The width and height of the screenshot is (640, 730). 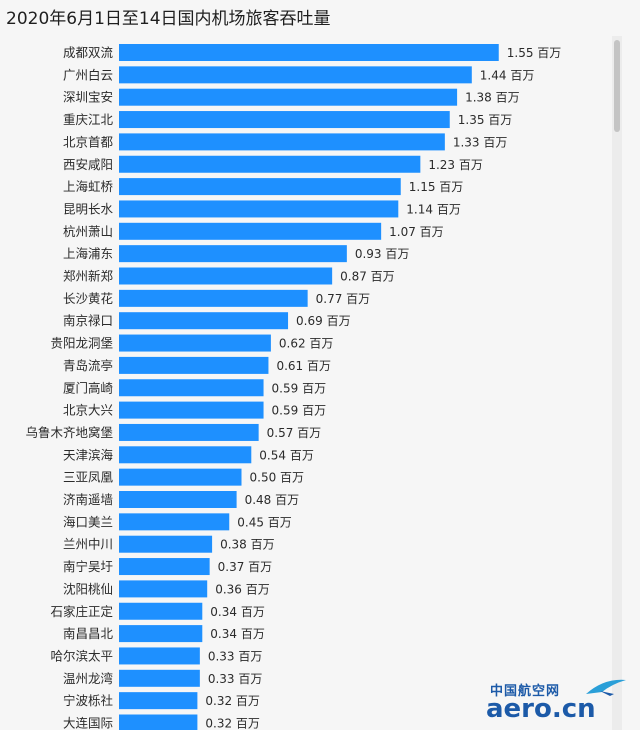 I want to click on category-label: 重庆江北, so click(x=88, y=119).